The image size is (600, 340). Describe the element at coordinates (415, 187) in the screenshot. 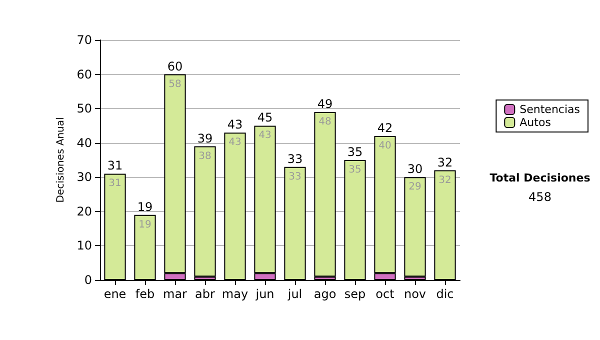

I see `data-label: 29` at that location.